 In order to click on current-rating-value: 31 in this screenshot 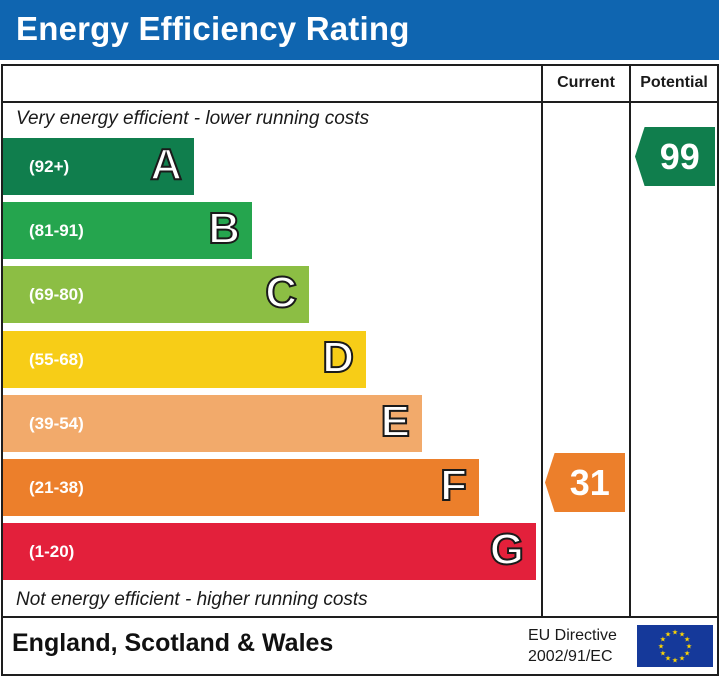, I will do `click(589, 482)`.